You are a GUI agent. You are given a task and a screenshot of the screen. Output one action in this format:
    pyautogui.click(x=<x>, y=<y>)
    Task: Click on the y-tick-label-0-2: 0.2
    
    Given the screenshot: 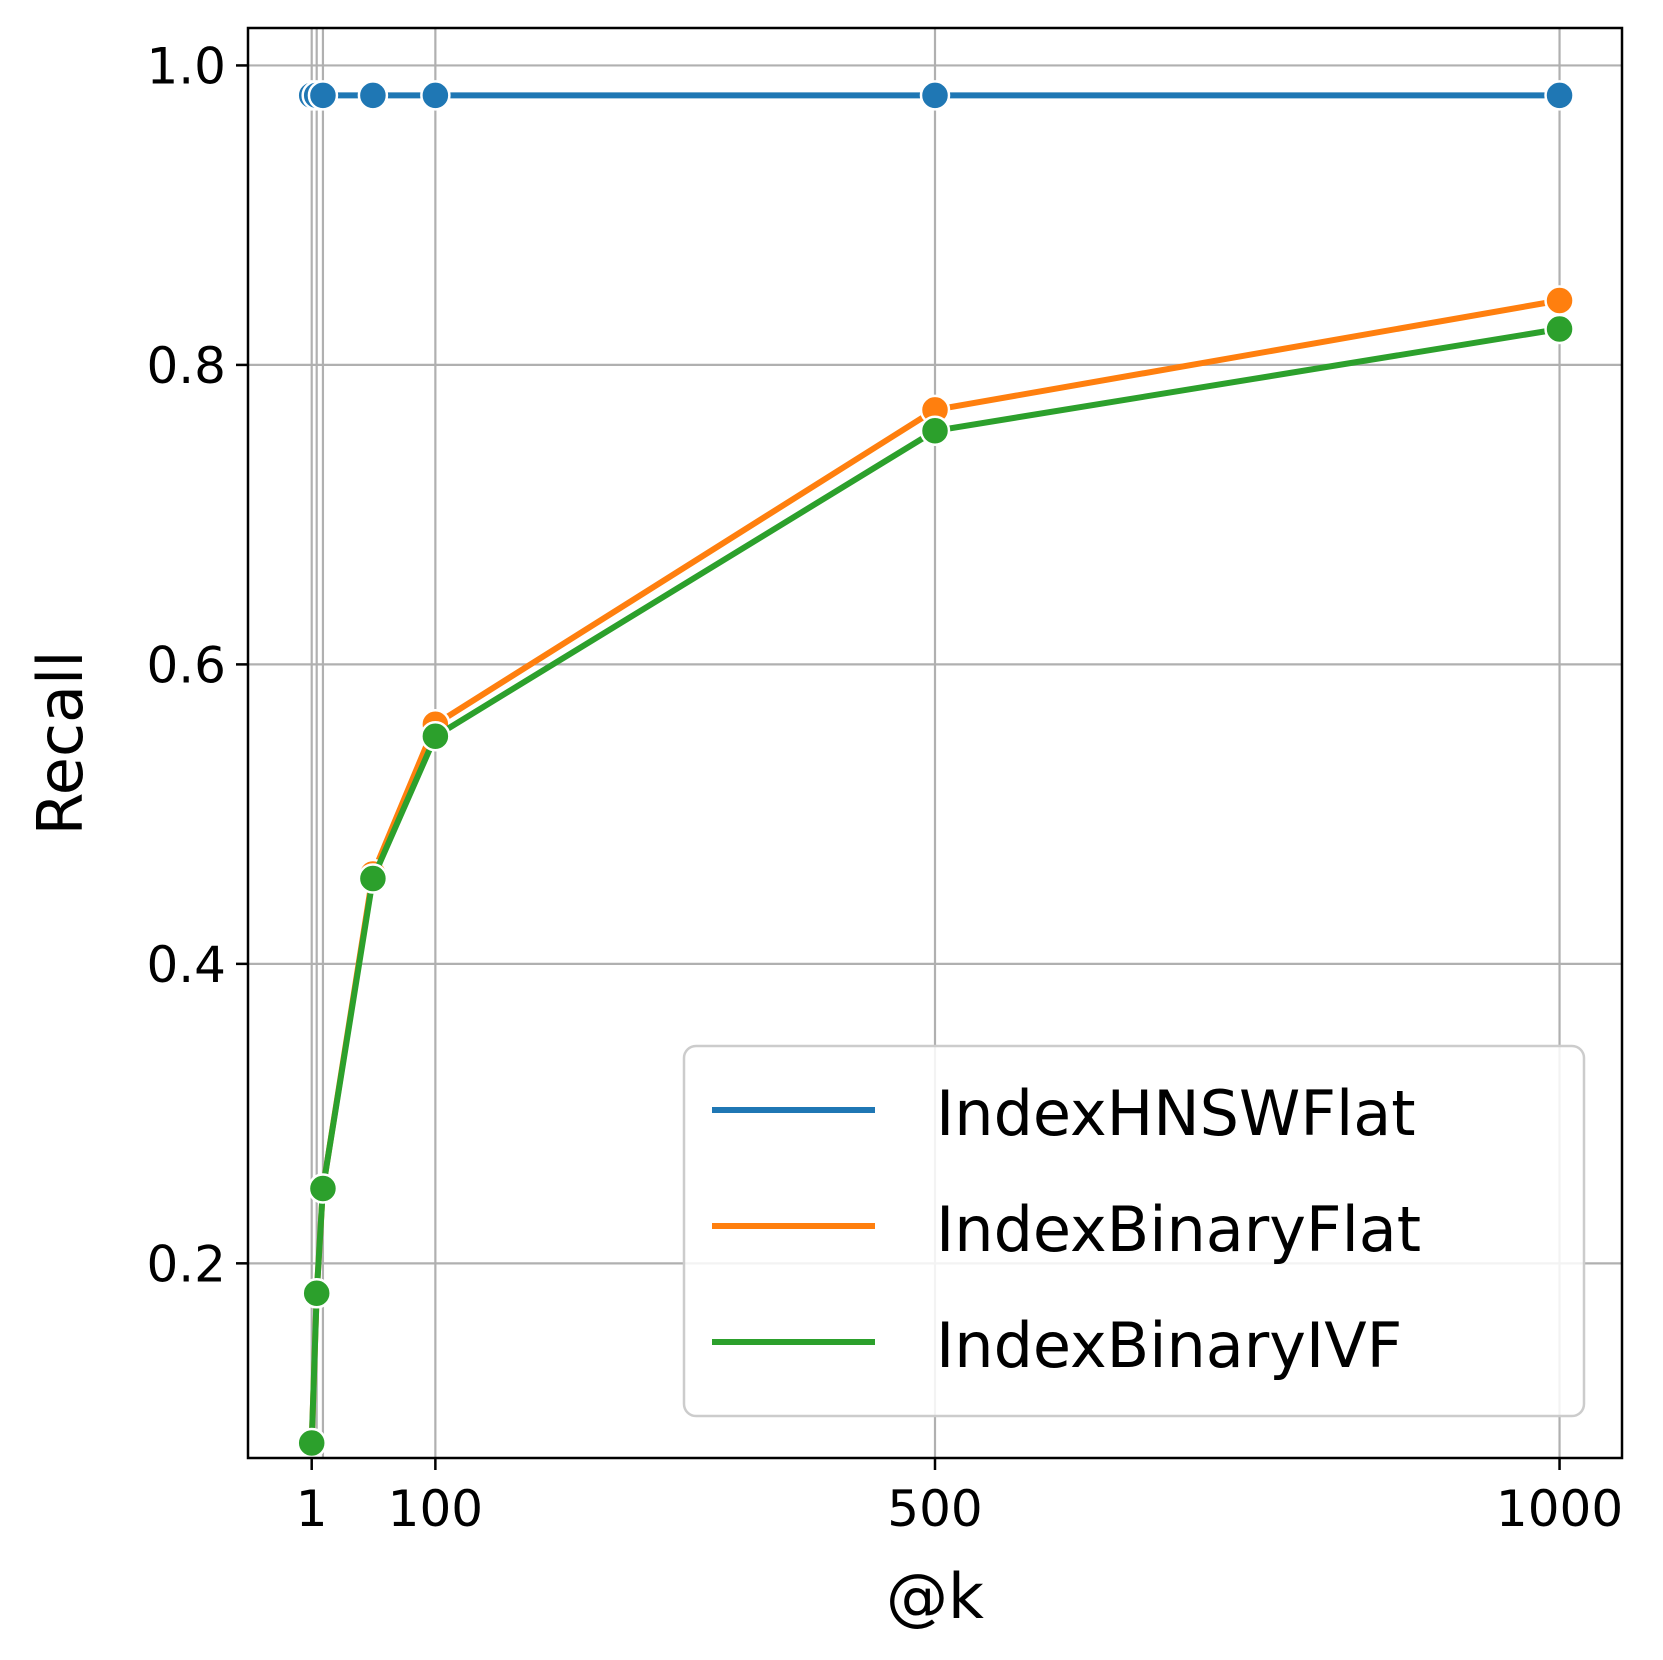 What is the action you would take?
    pyautogui.click(x=186, y=1264)
    